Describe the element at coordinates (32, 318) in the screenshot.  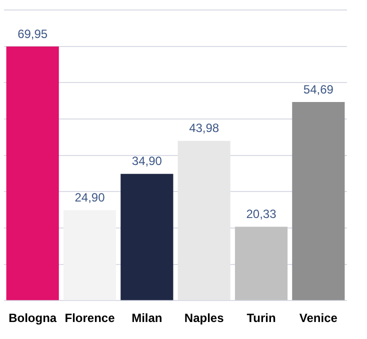
I see `x-tick-label: Bologna` at that location.